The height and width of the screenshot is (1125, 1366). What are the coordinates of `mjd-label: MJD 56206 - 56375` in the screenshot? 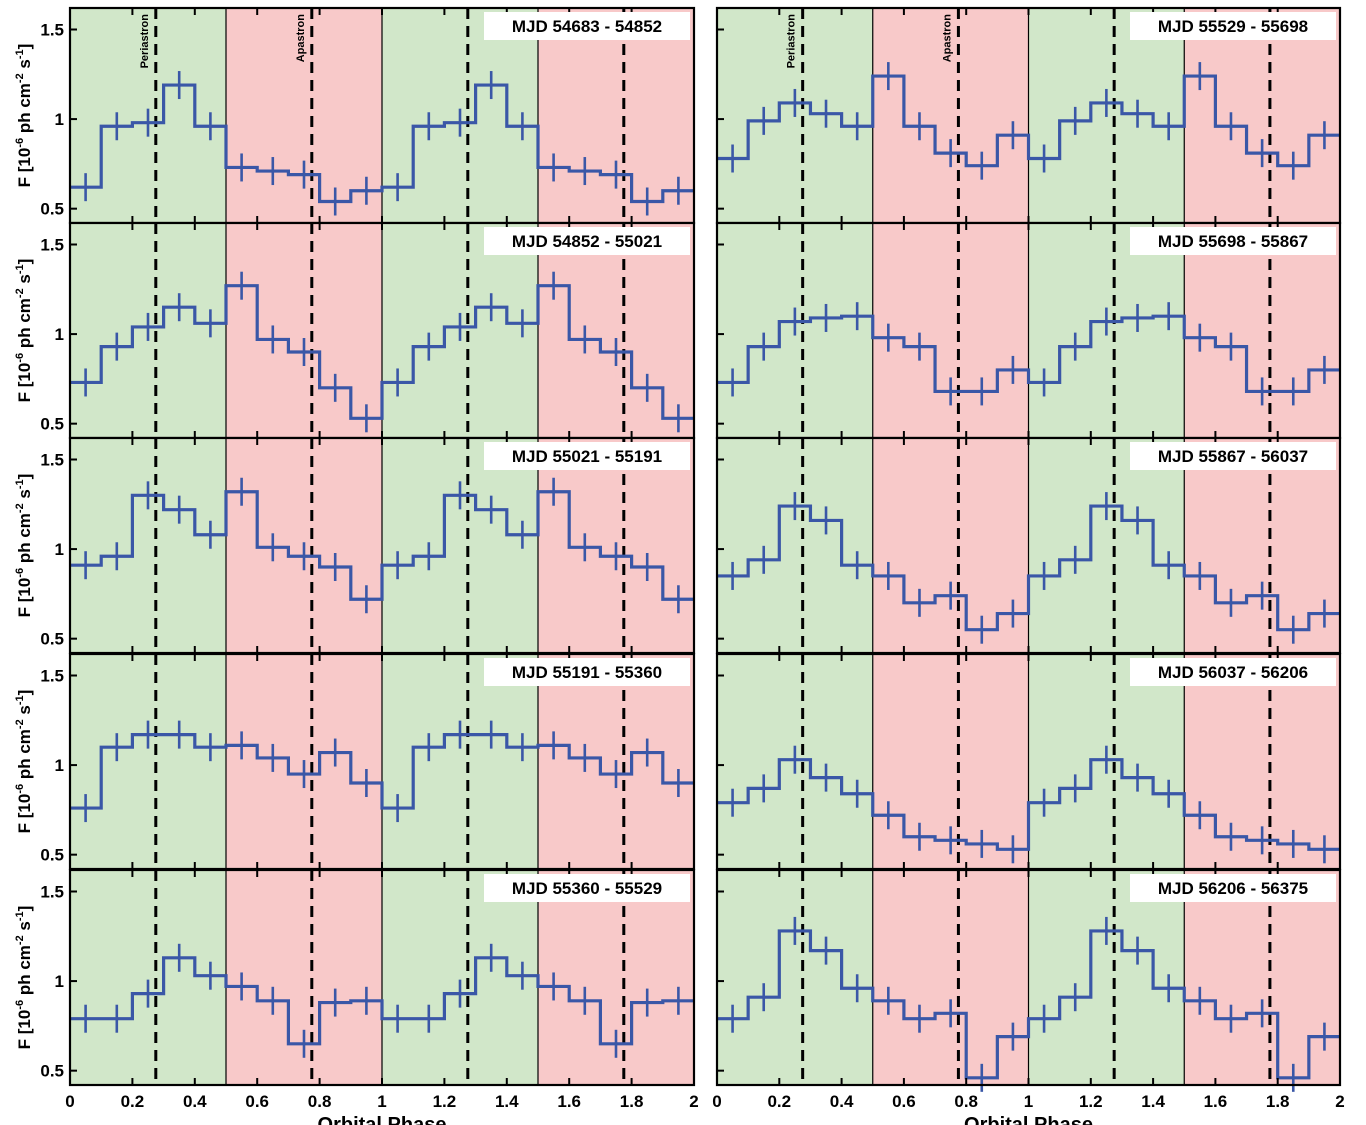 It's located at (1233, 888).